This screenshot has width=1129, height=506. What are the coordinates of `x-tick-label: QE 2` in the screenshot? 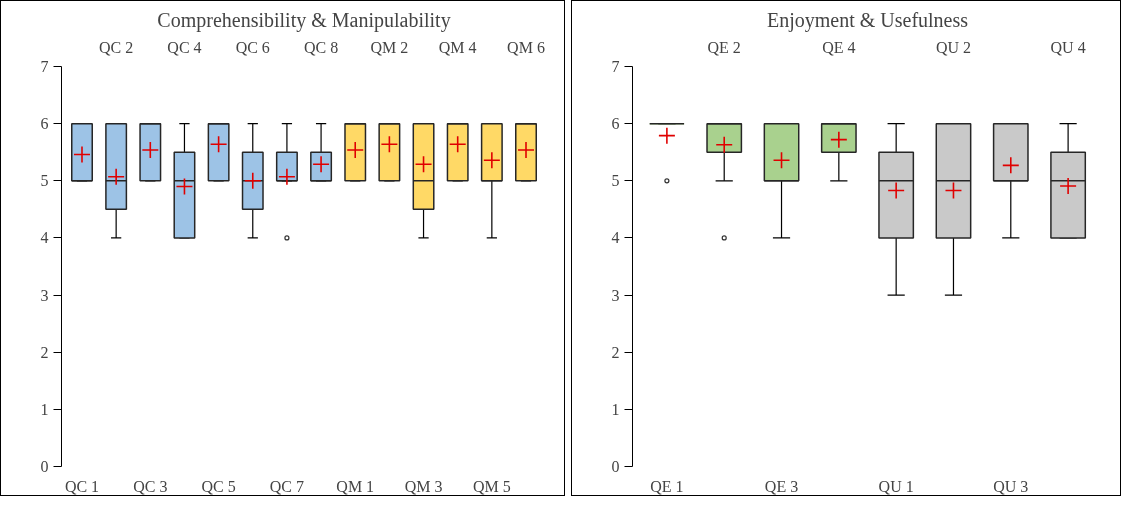 It's located at (724, 47).